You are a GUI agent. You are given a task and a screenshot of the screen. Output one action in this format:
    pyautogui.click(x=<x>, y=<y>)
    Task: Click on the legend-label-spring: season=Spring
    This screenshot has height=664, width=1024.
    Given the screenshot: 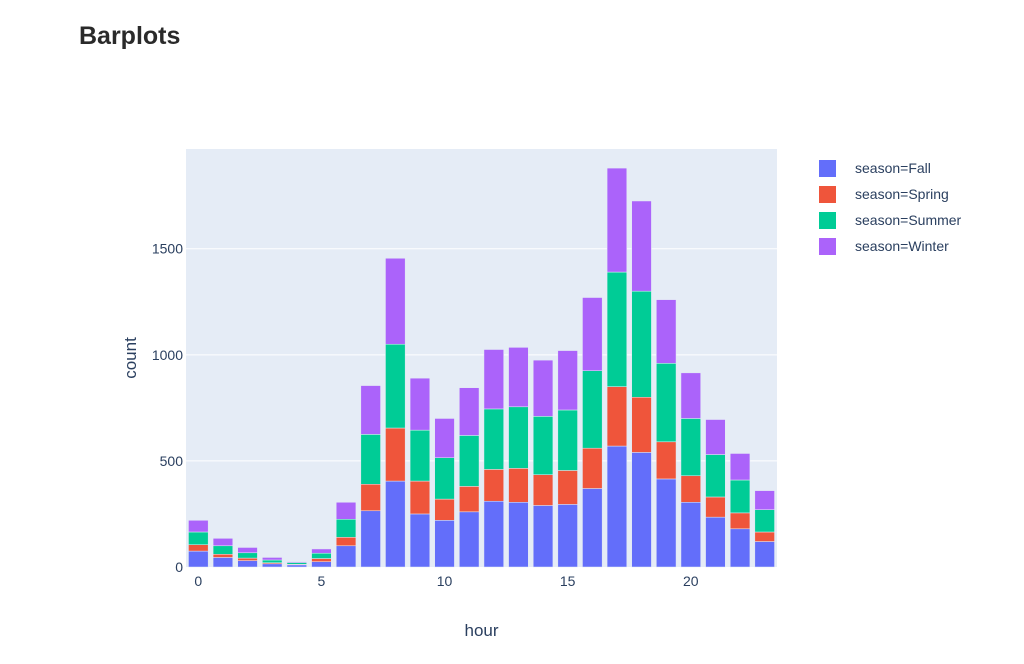 What is the action you would take?
    pyautogui.click(x=902, y=194)
    